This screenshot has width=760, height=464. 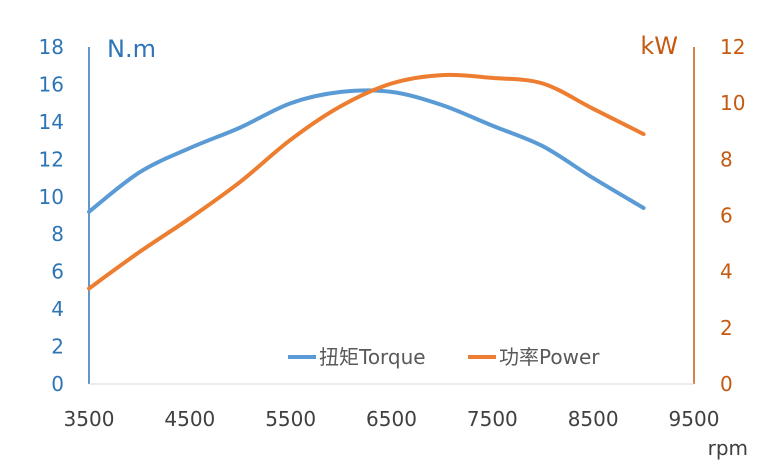 What do you see at coordinates (726, 328) in the screenshot?
I see `y-right-tick-label: 2` at bounding box center [726, 328].